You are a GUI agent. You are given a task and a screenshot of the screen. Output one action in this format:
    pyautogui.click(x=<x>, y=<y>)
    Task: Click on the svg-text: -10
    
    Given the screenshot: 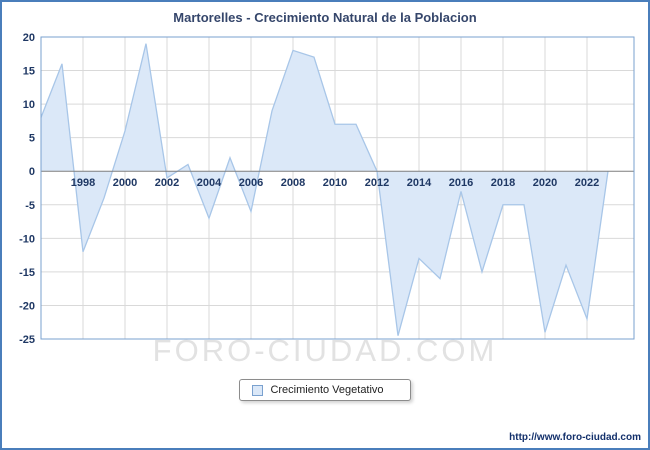 What is the action you would take?
    pyautogui.click(x=27, y=239)
    